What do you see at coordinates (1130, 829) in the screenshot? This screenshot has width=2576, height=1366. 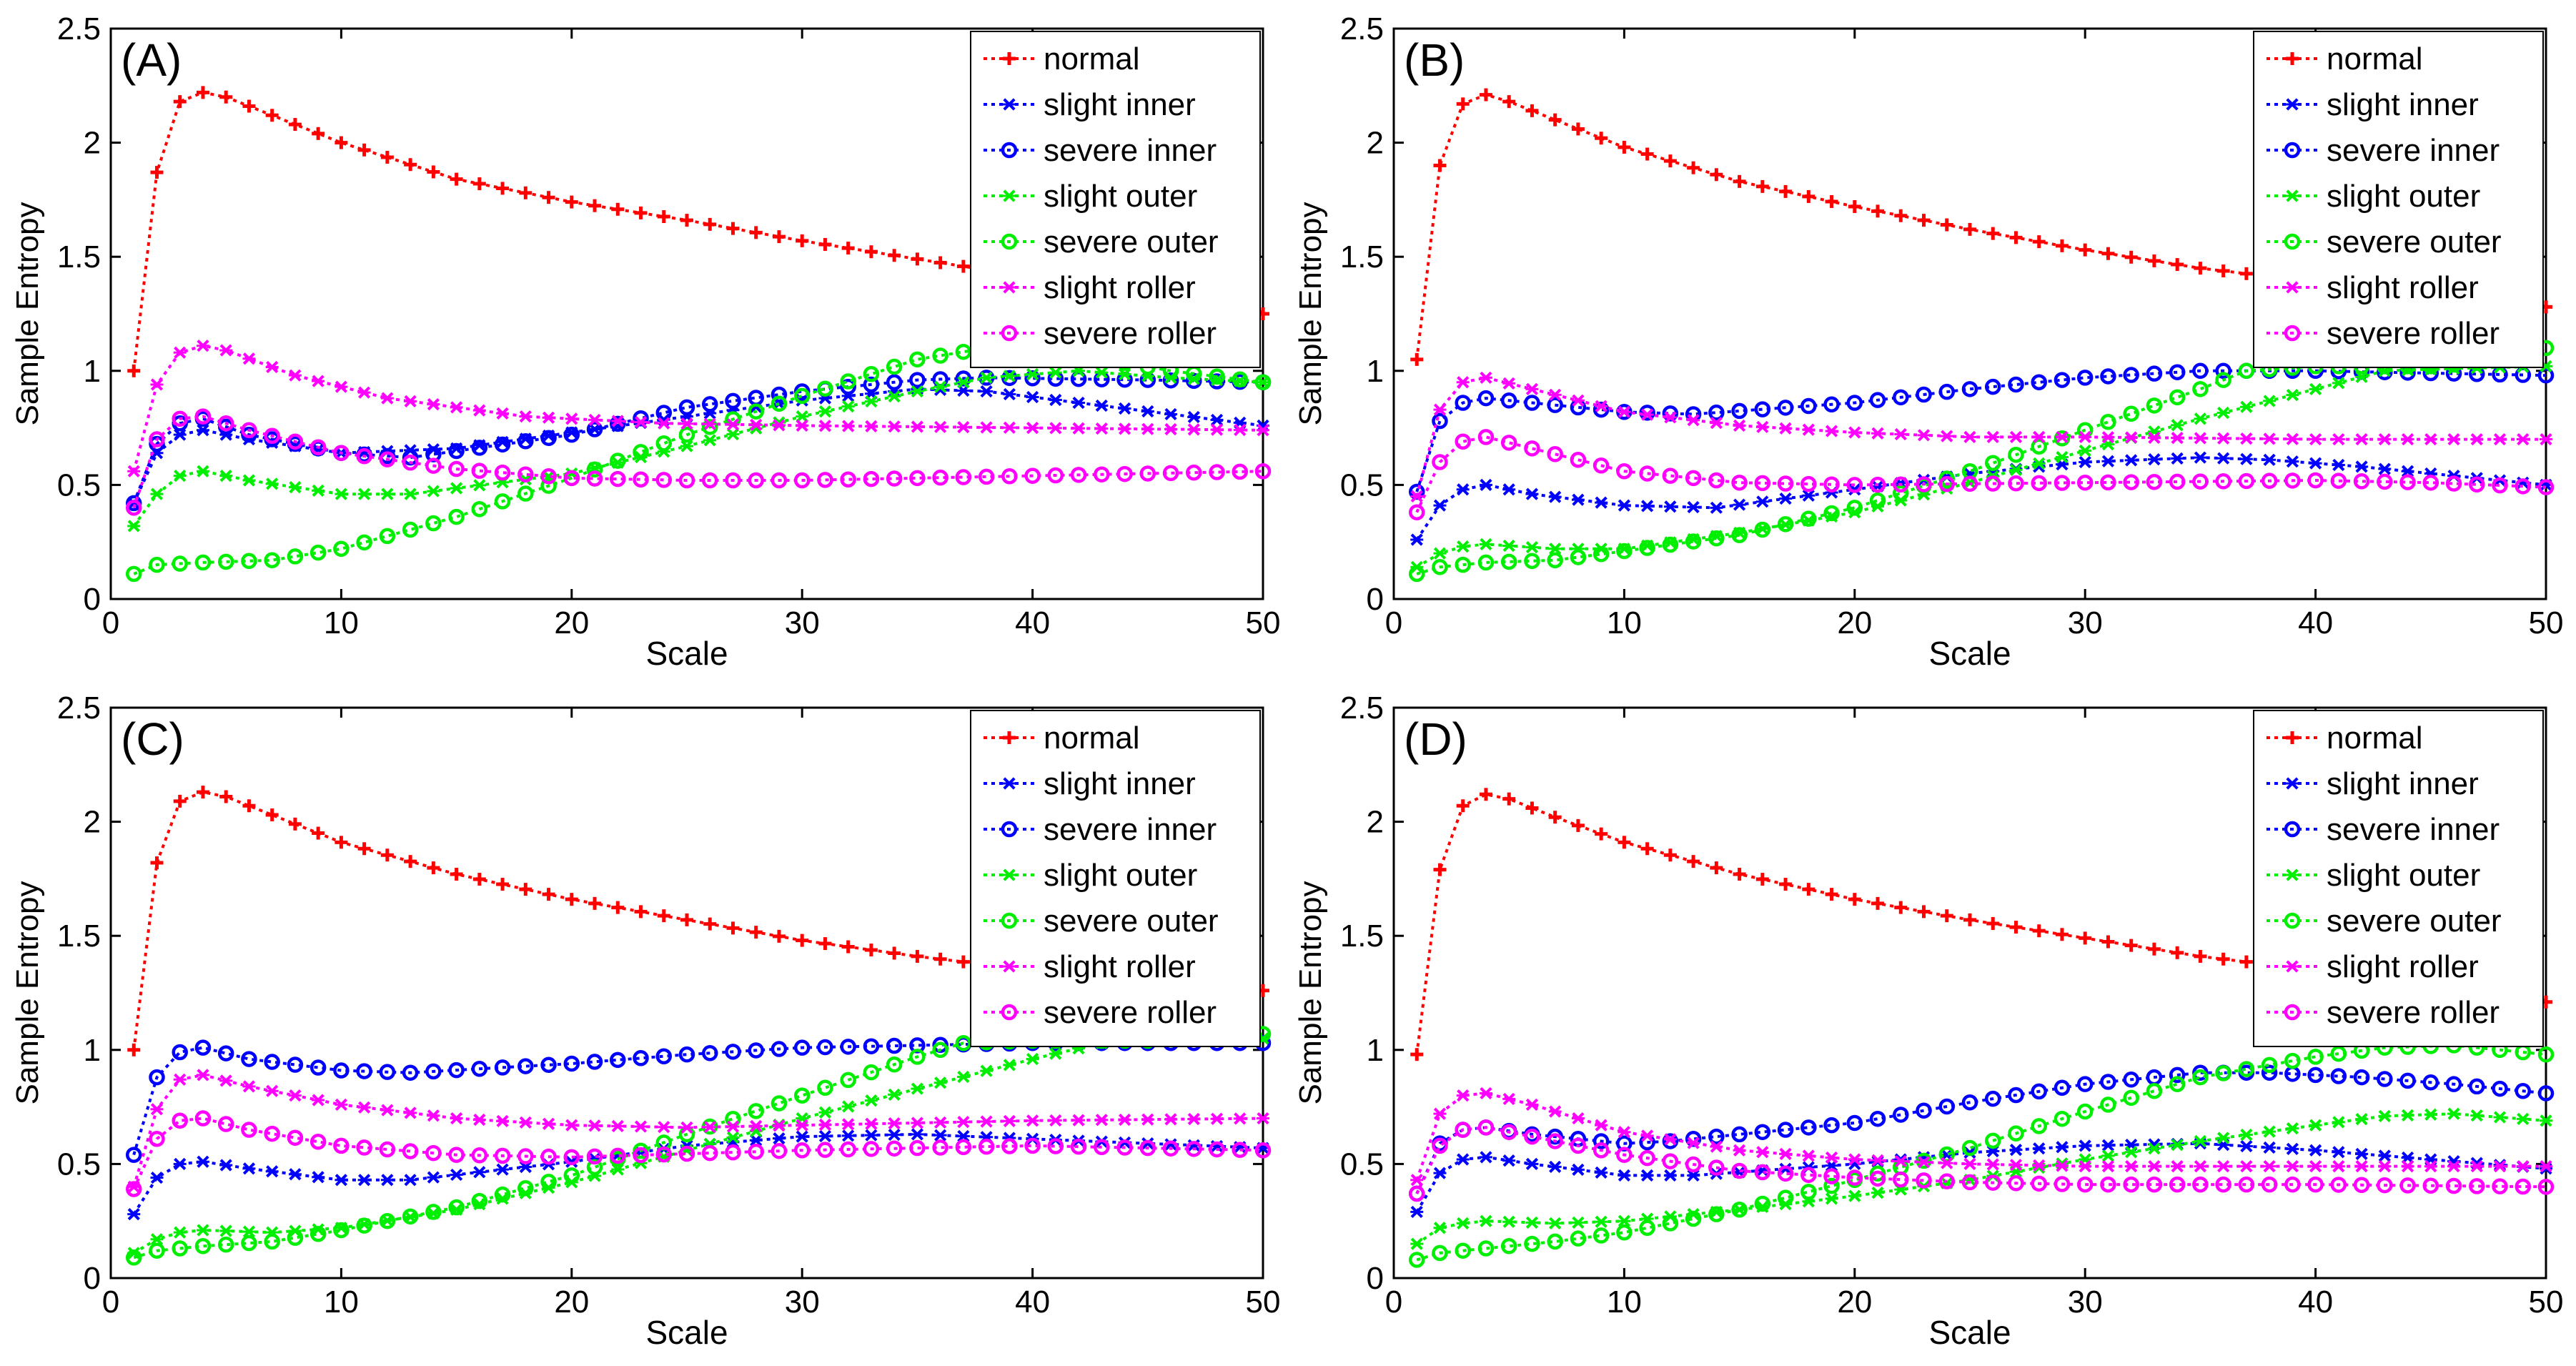 I see `legend-label: severe inner` at bounding box center [1130, 829].